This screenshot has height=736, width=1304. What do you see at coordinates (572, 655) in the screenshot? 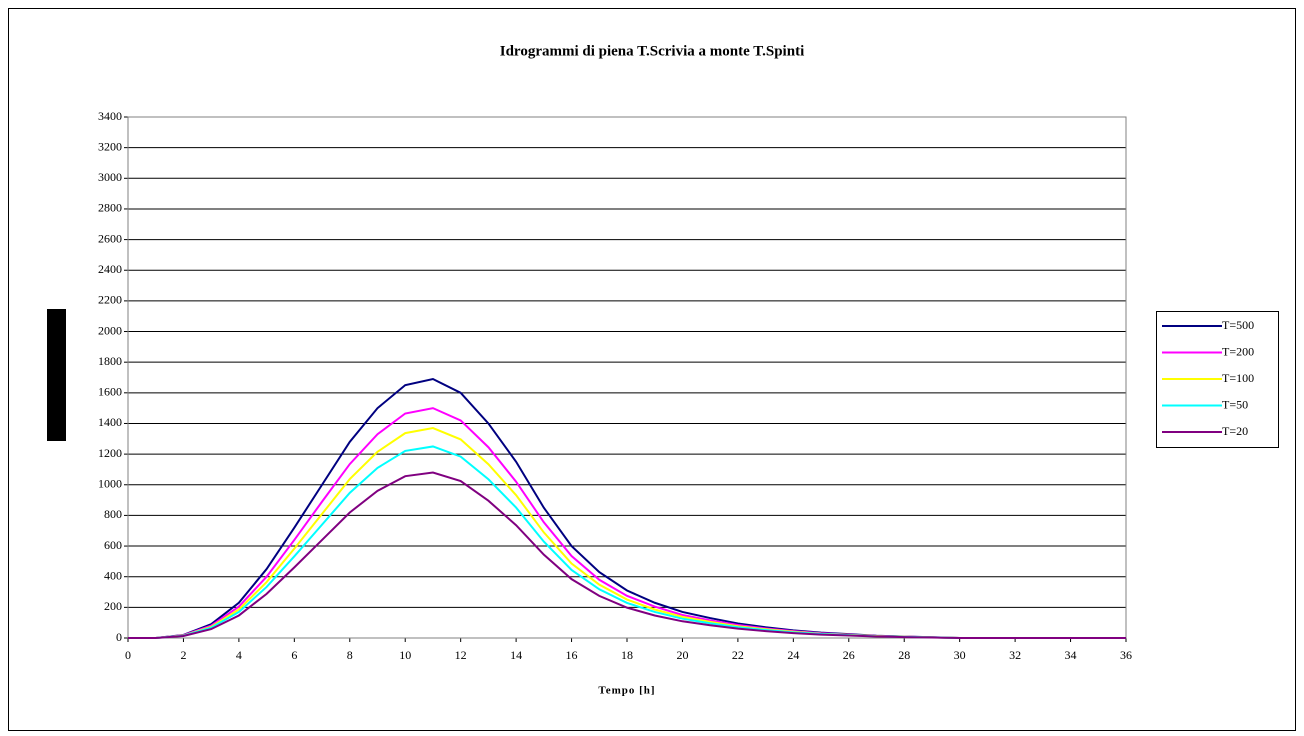
I see `x-tick-label: 16` at bounding box center [572, 655].